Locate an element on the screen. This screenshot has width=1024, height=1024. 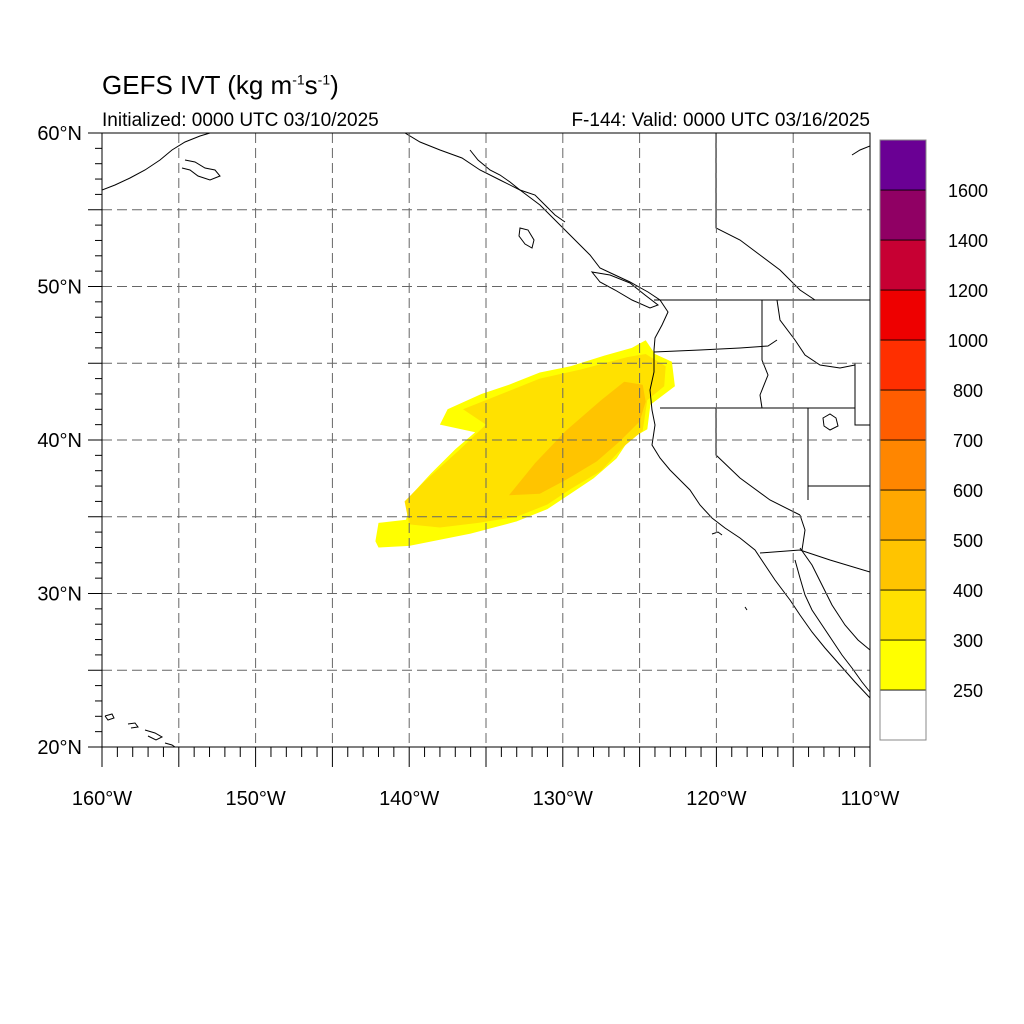
colorbar-label: 300 is located at coordinates (968, 641).